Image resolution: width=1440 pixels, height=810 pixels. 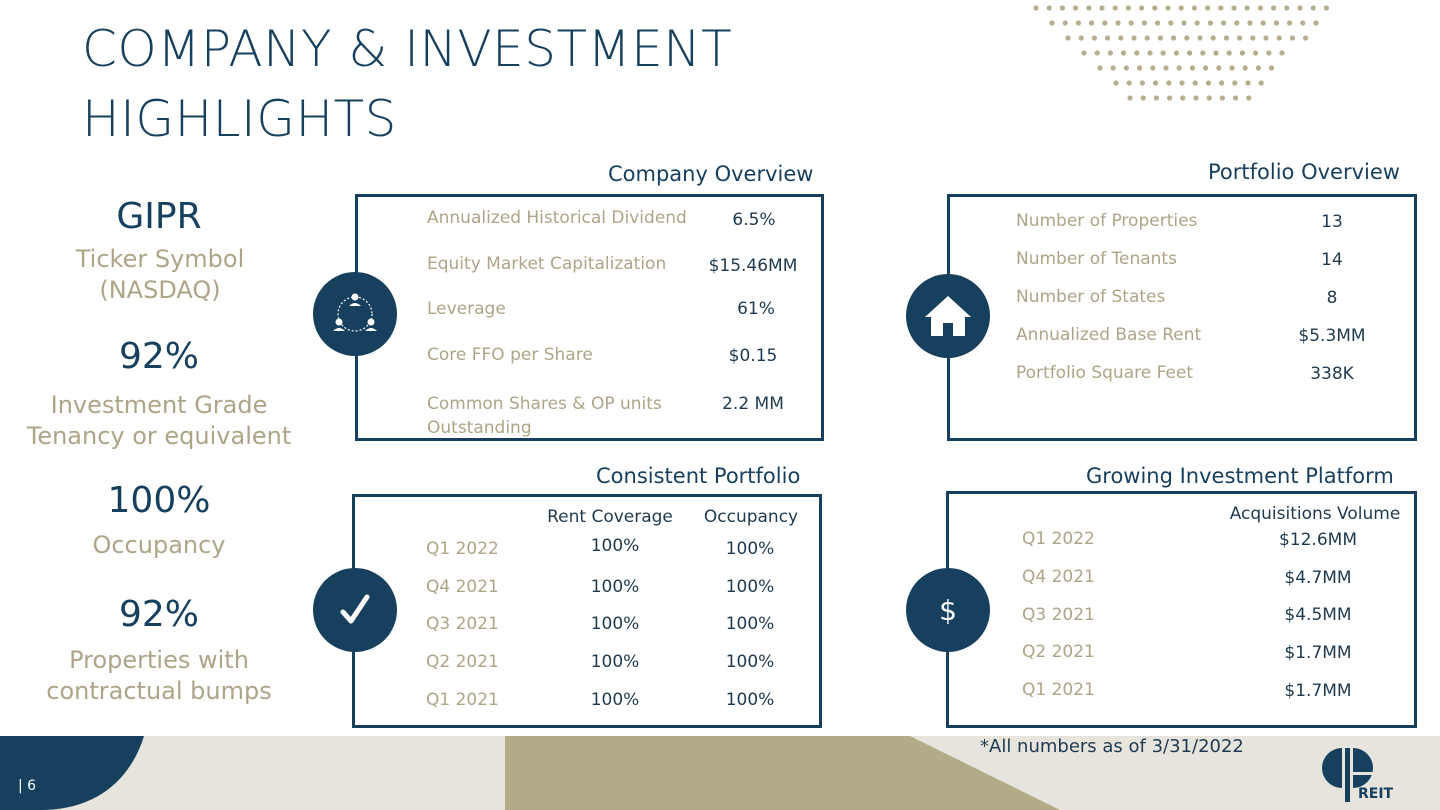 I want to click on consistent-portfolio-box, so click(x=587, y=611).